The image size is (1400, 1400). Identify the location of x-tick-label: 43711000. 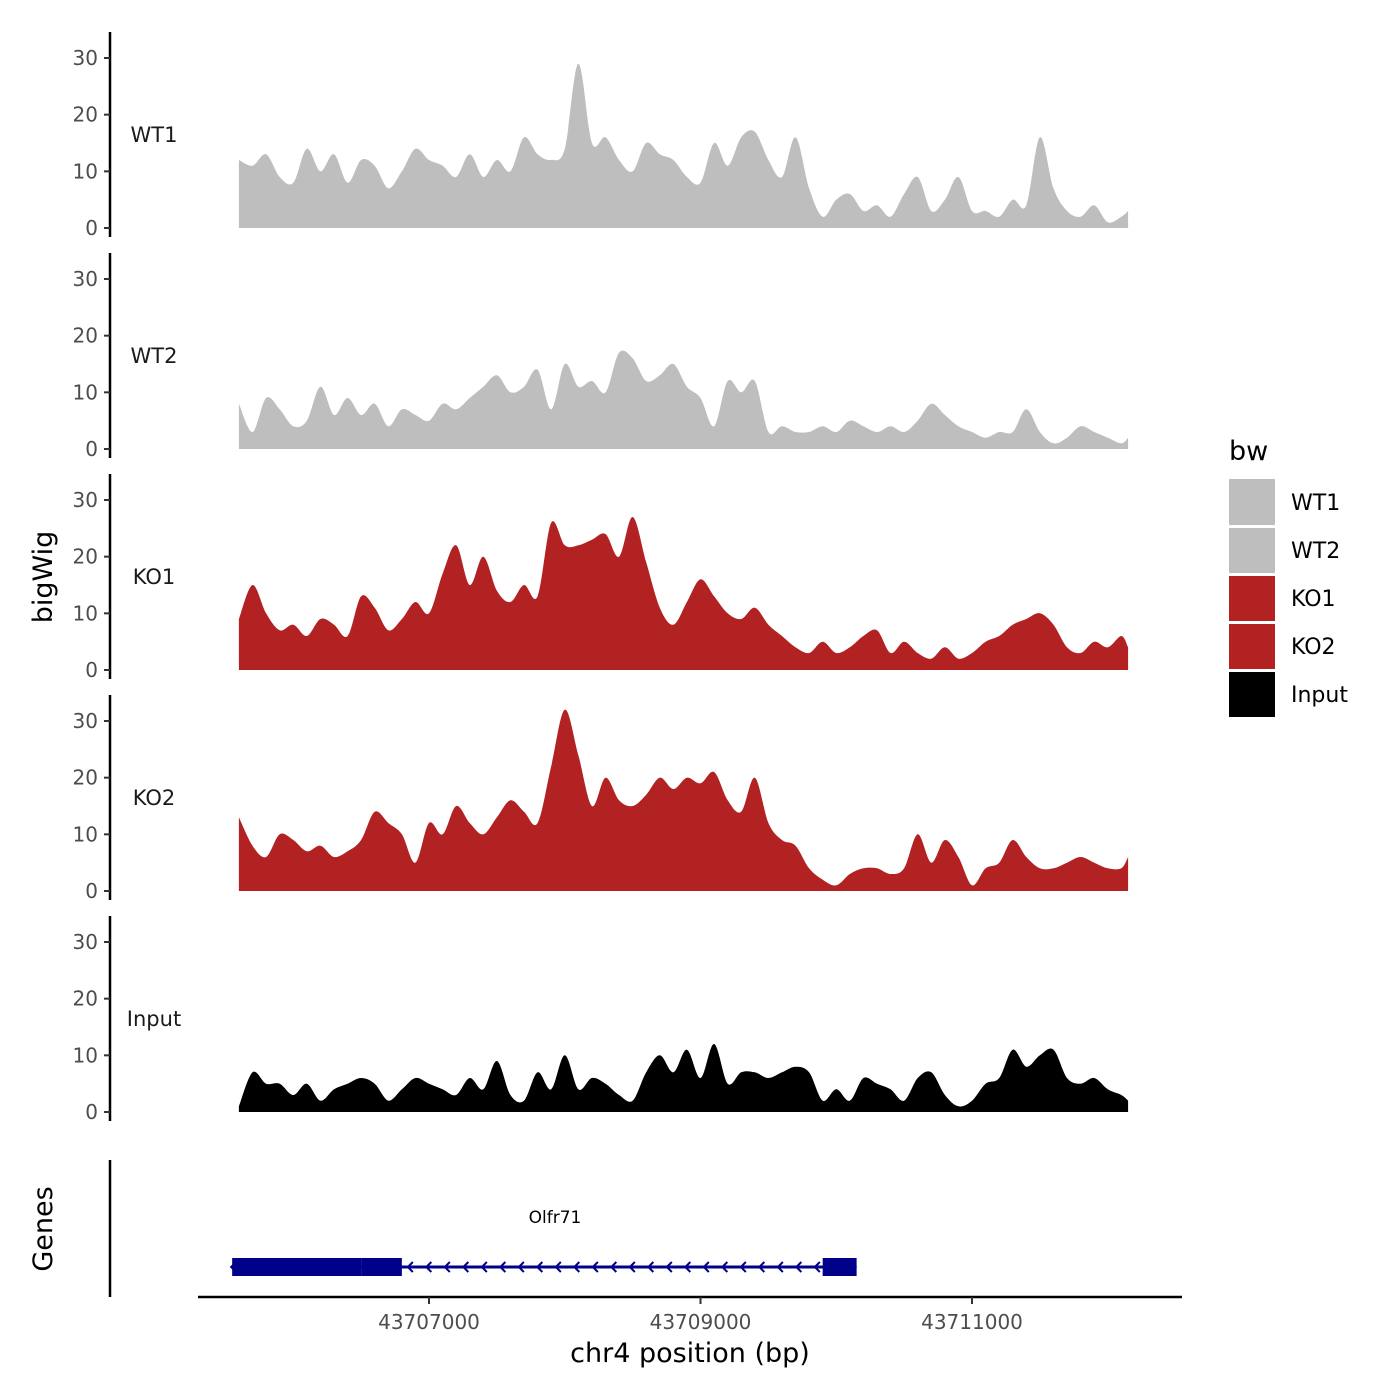
(972, 1322).